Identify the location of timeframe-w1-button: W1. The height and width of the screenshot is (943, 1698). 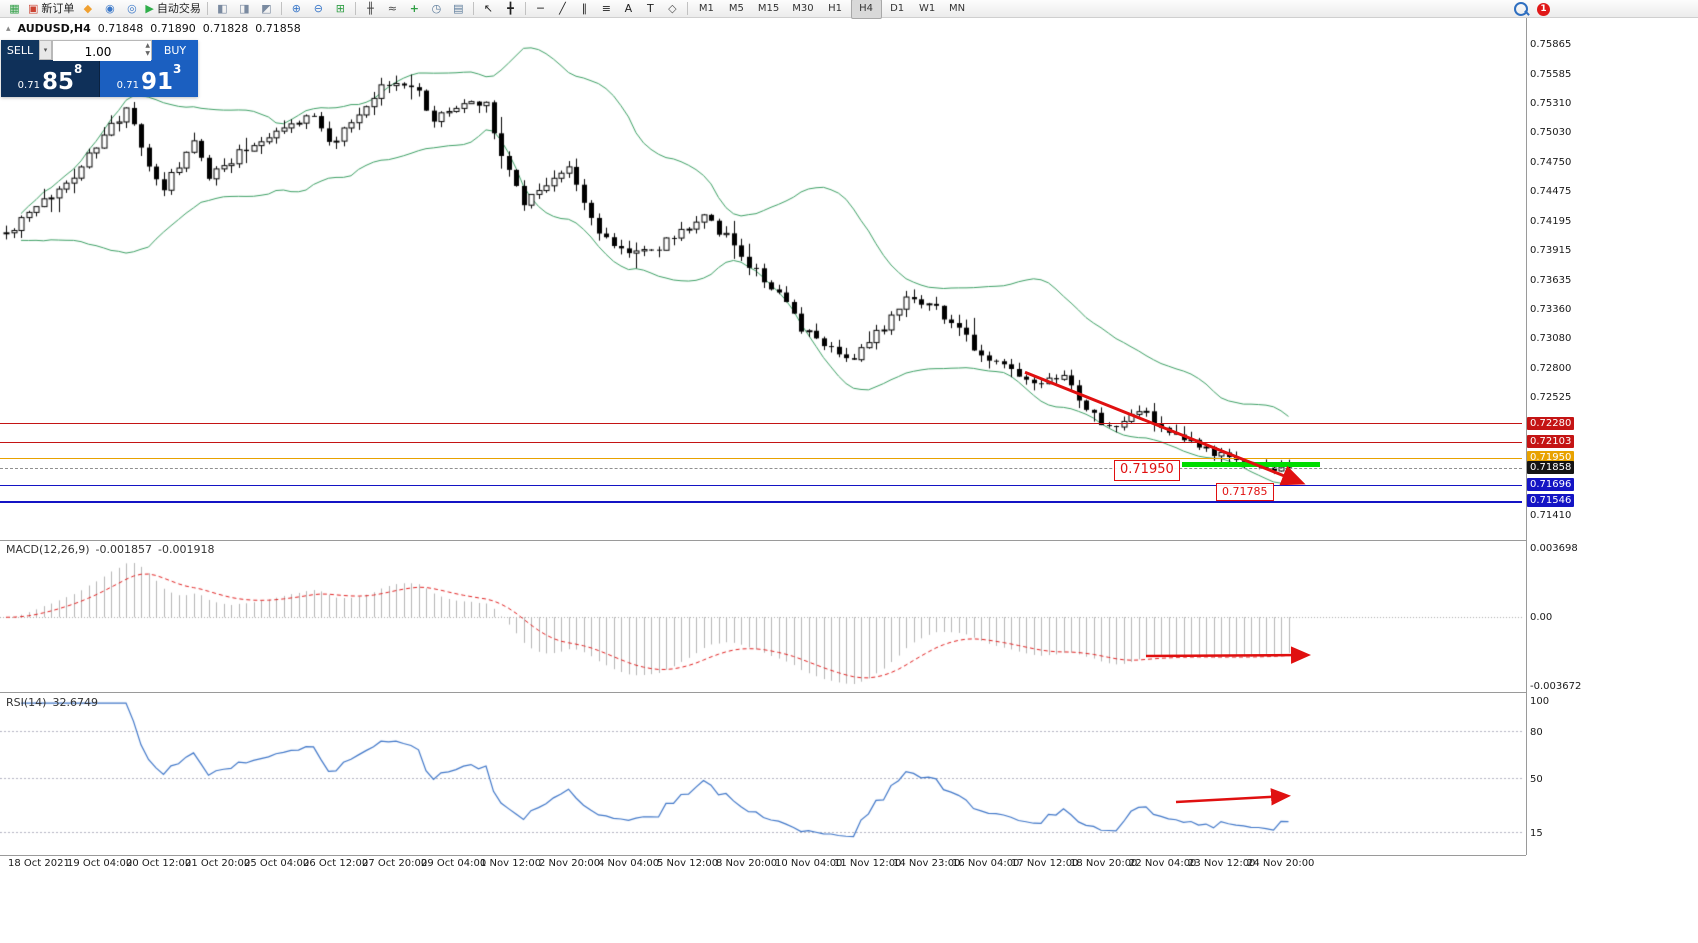
(927, 8).